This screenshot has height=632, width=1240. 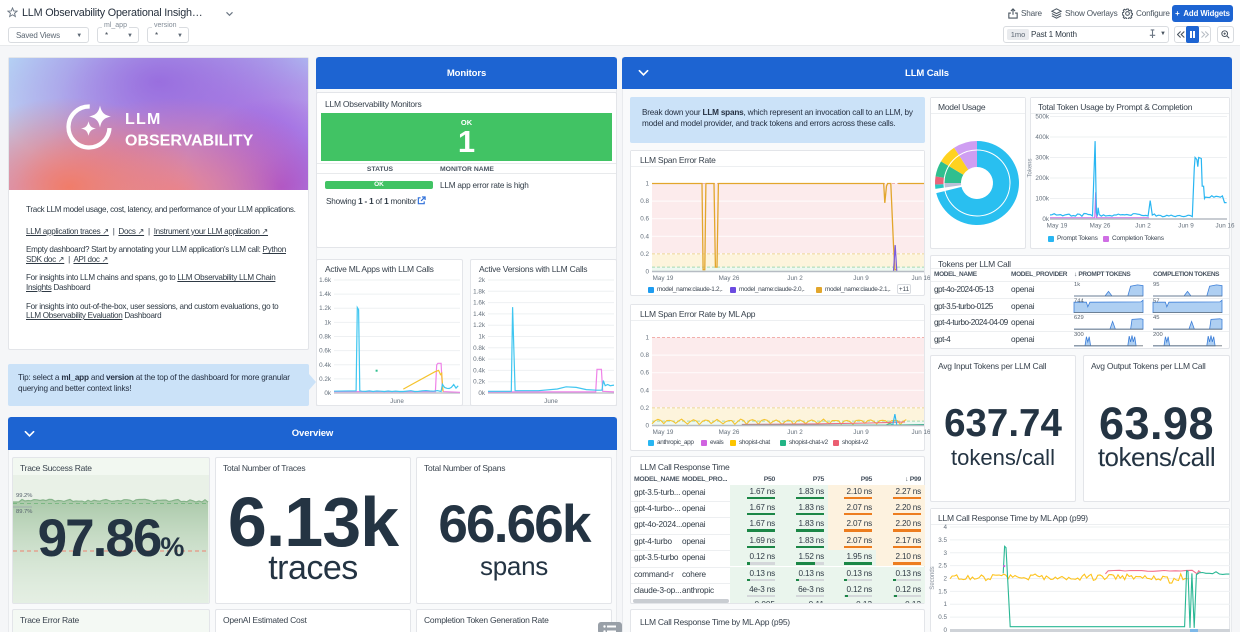 What do you see at coordinates (24, 512) in the screenshot?
I see `svg-text: 89.7%` at bounding box center [24, 512].